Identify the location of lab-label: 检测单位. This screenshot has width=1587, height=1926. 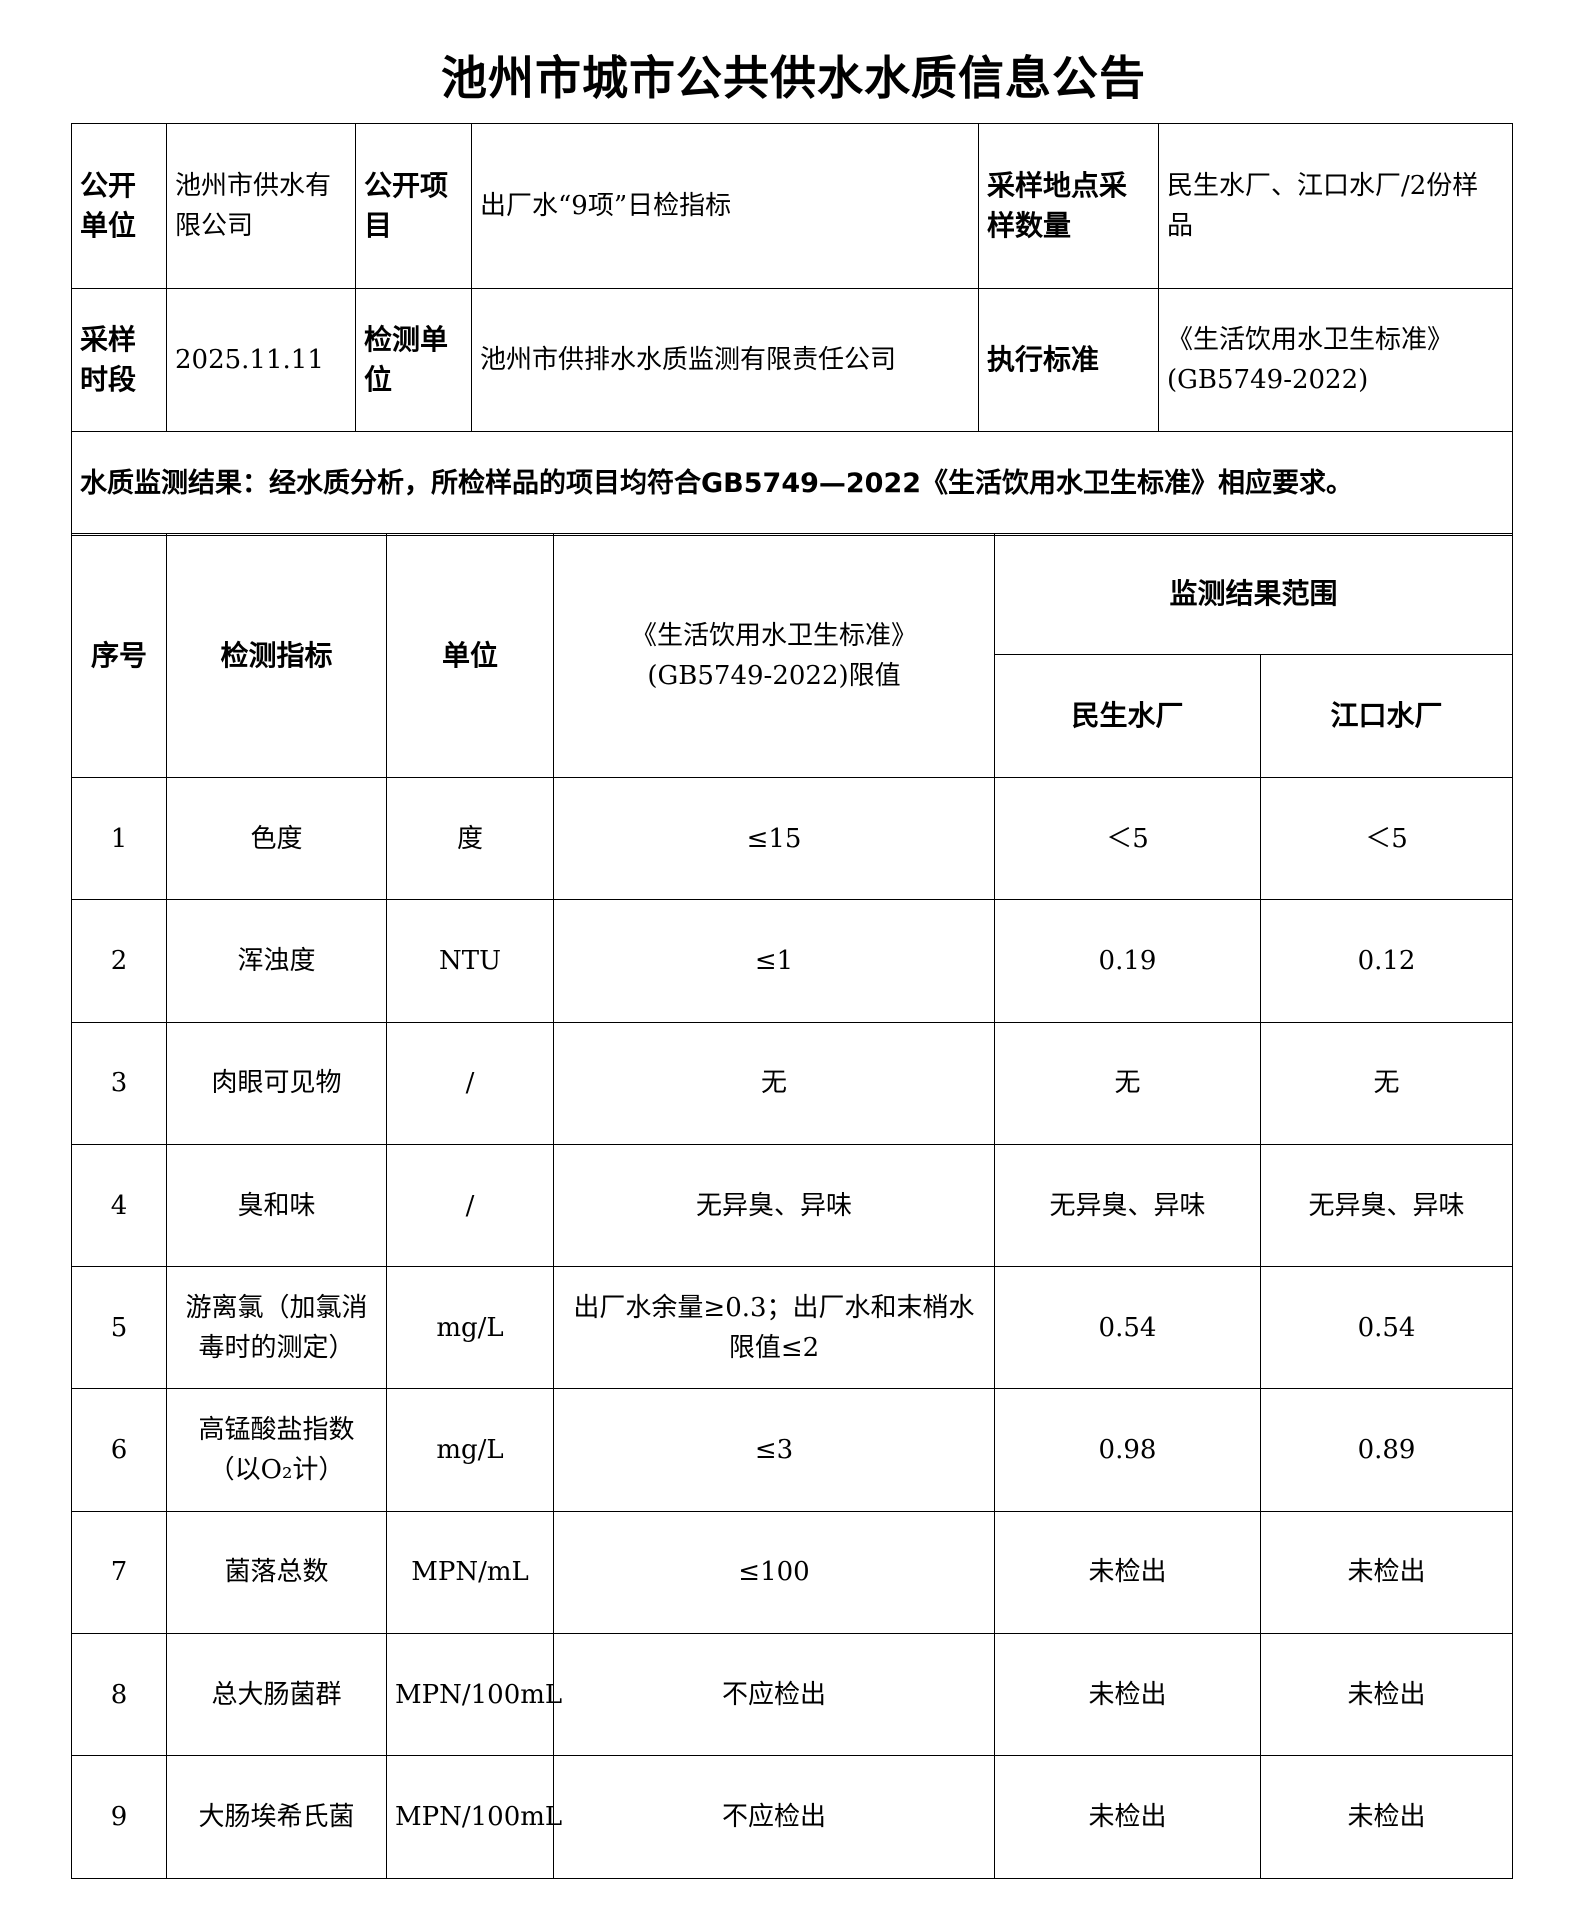
(413, 360).